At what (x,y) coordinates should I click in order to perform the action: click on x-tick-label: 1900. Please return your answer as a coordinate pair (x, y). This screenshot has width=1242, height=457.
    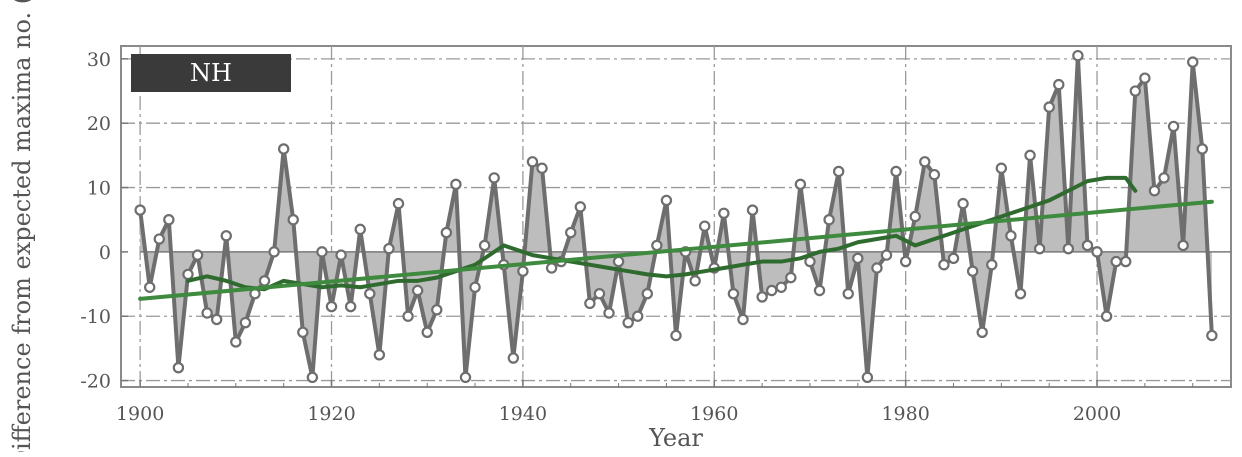
    Looking at the image, I should click on (140, 414).